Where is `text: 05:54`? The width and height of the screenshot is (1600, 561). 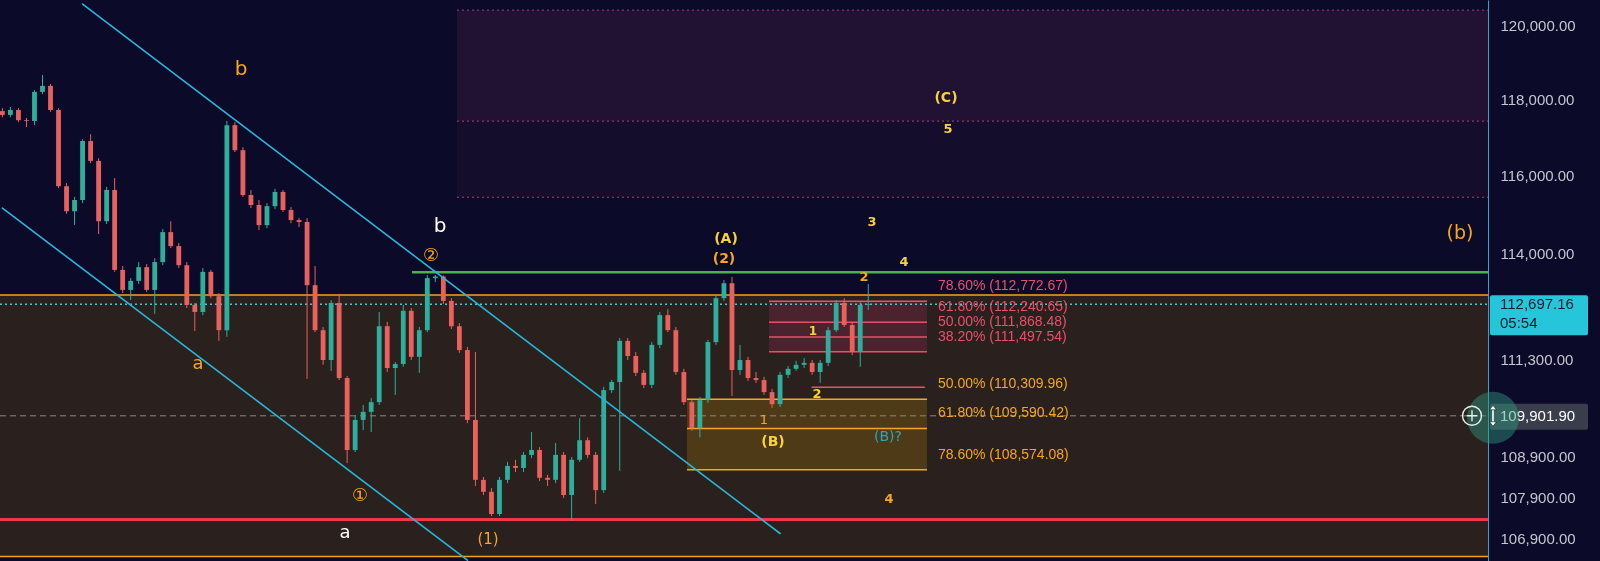
text: 05:54 is located at coordinates (1519, 323).